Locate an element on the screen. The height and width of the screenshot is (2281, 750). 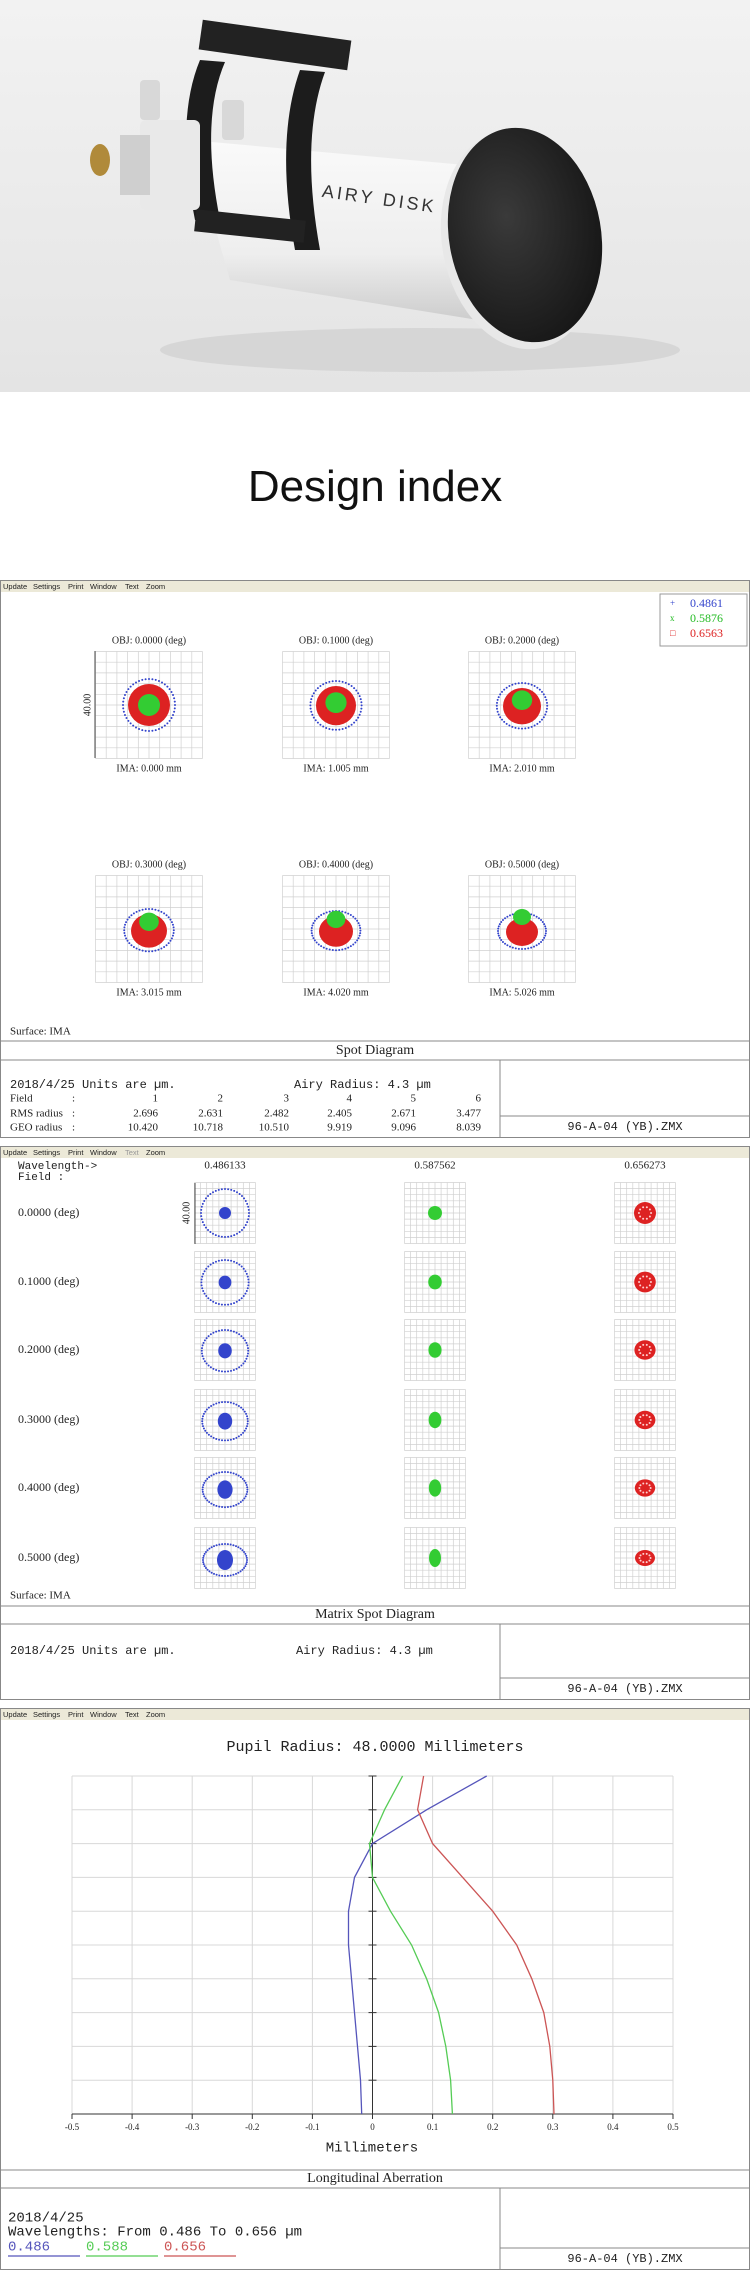
legend-box is located at coordinates (703, 620).